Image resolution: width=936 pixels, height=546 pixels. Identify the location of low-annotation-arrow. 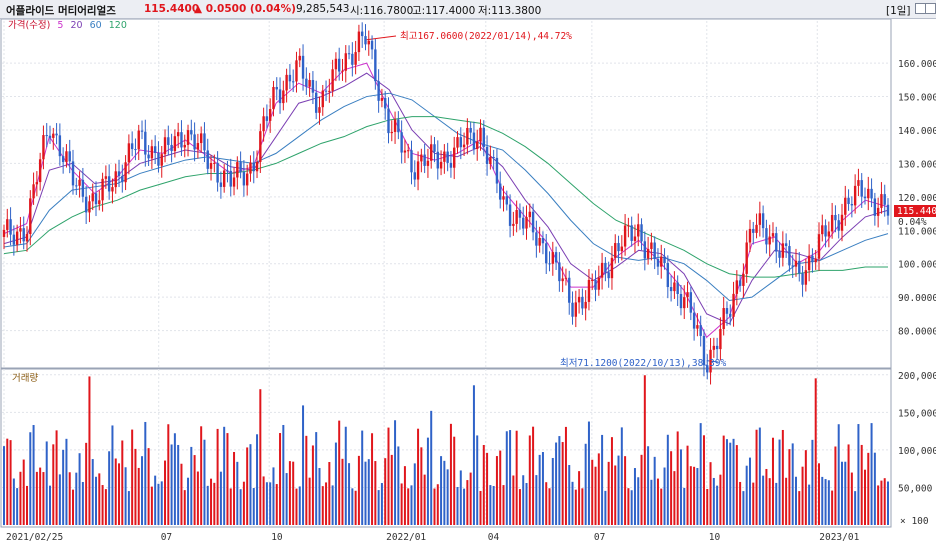
(712, 361).